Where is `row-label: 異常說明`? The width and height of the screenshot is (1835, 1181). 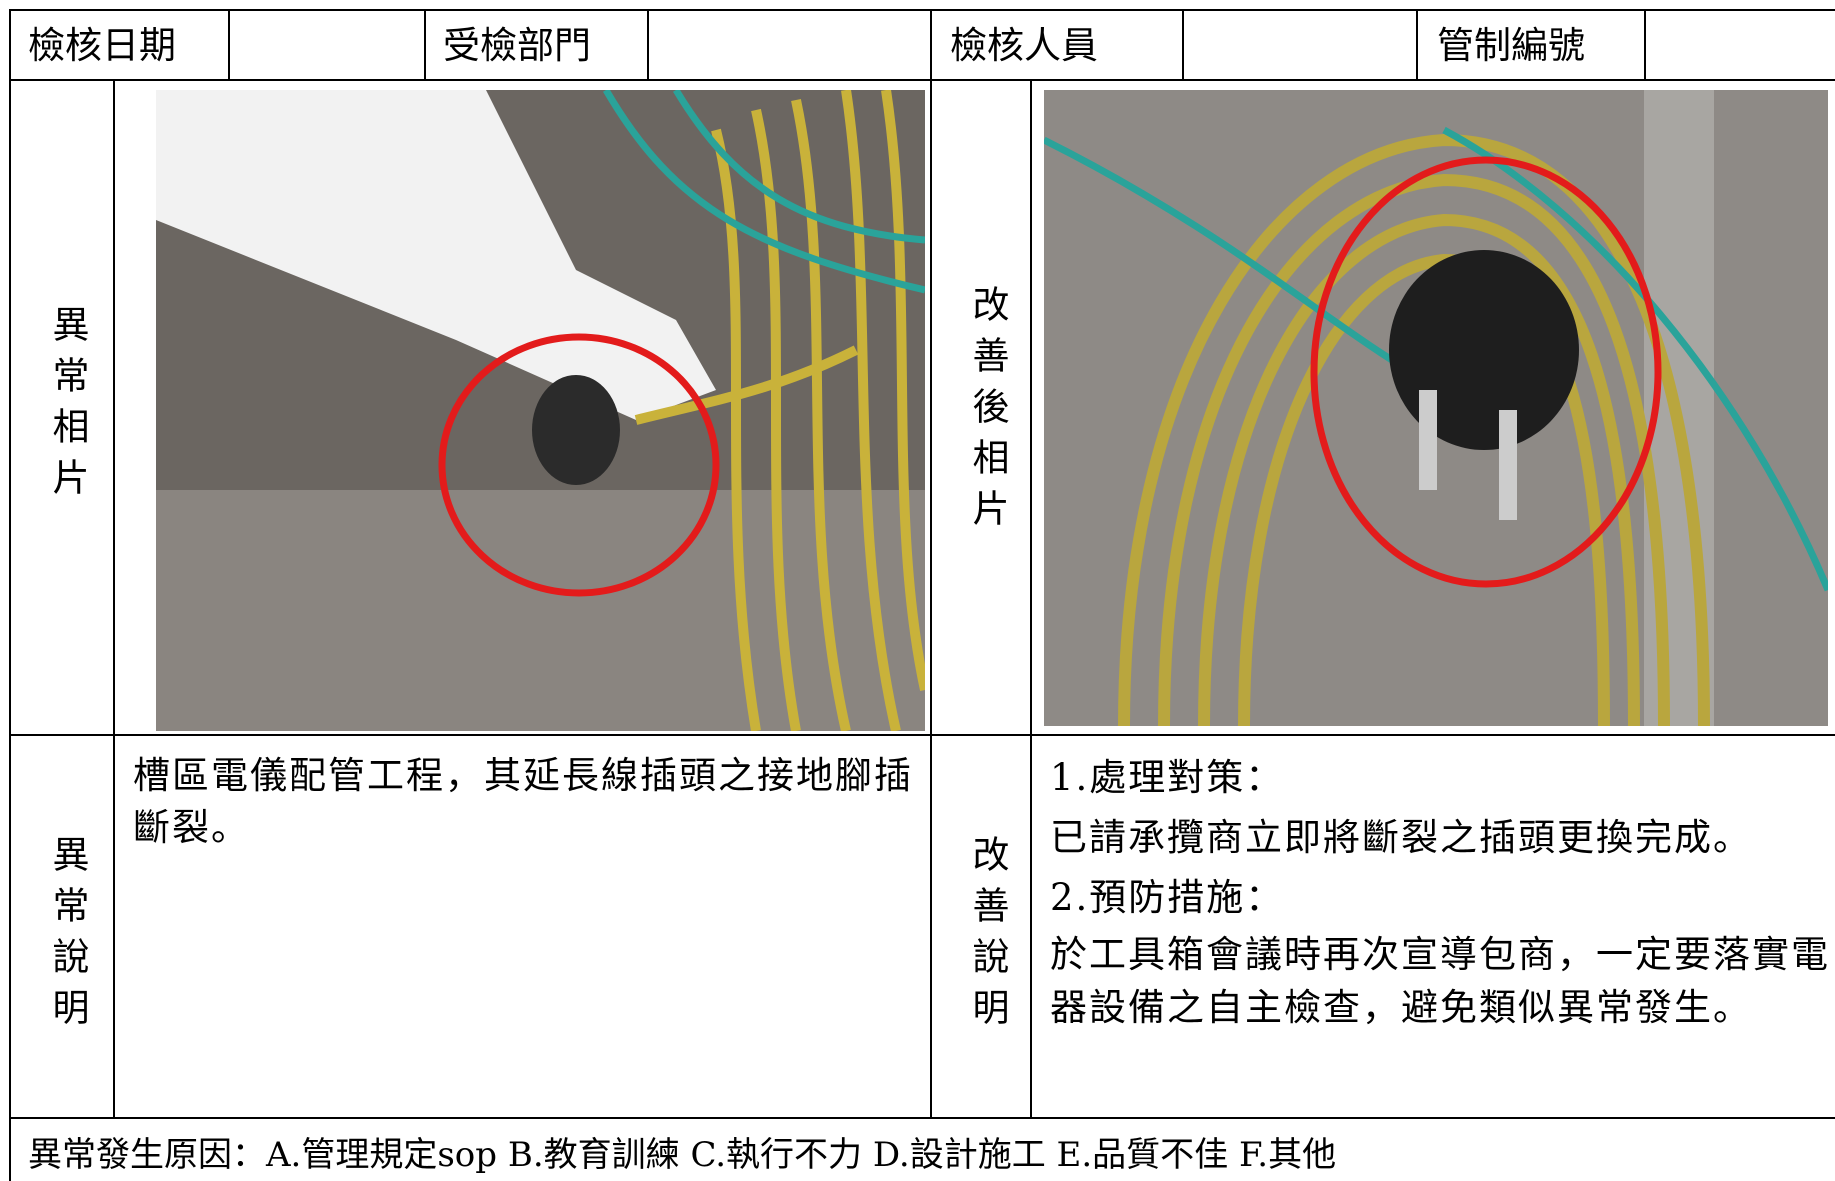
row-label: 異常說明 is located at coordinates (67, 937).